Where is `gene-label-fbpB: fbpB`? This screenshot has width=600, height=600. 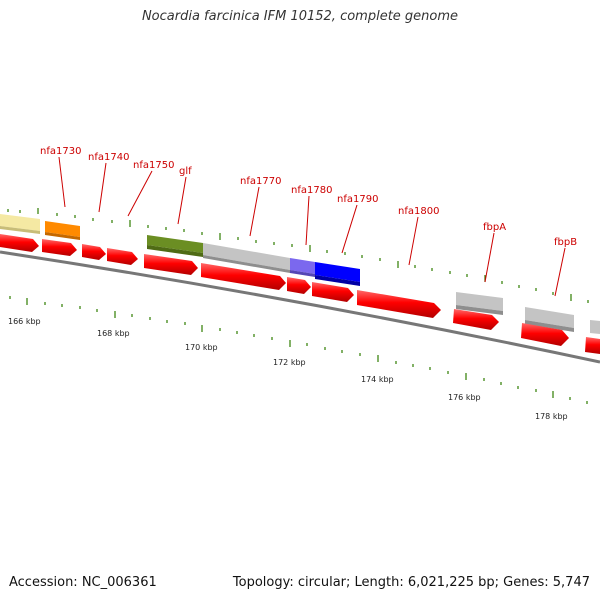 gene-label-fbpB: fbpB is located at coordinates (565, 242).